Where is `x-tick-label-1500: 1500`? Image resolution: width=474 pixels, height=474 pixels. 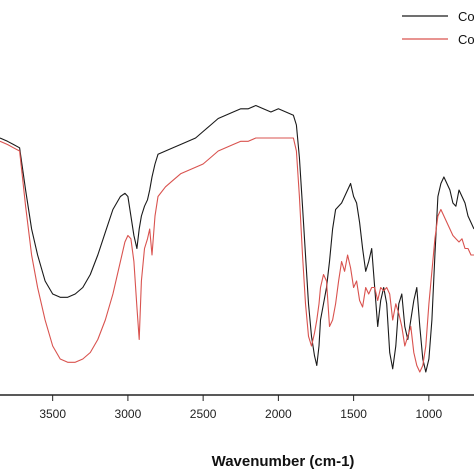 x-tick-label-1500: 1500 is located at coordinates (353, 414).